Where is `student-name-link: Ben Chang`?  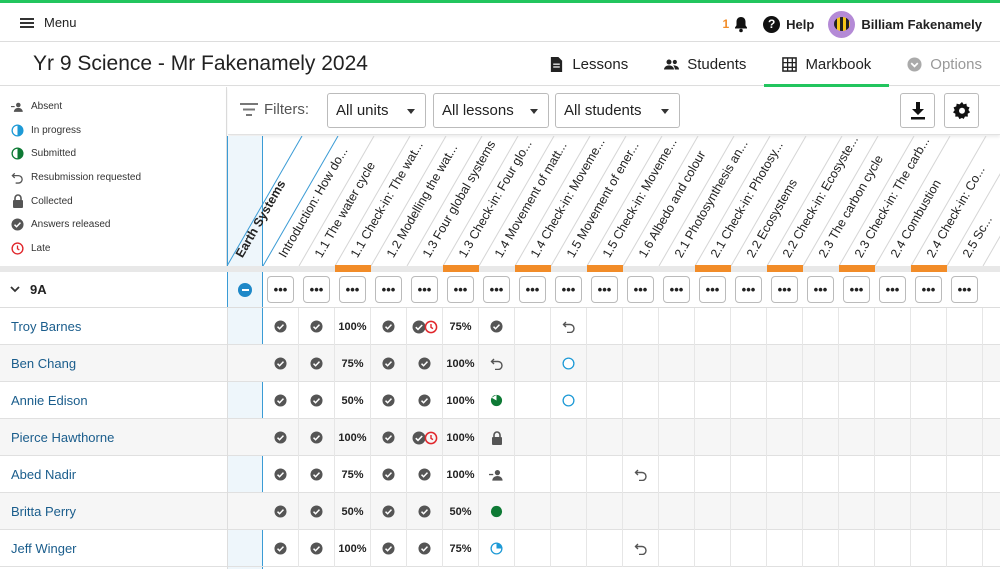 student-name-link: Ben Chang is located at coordinates (44, 363).